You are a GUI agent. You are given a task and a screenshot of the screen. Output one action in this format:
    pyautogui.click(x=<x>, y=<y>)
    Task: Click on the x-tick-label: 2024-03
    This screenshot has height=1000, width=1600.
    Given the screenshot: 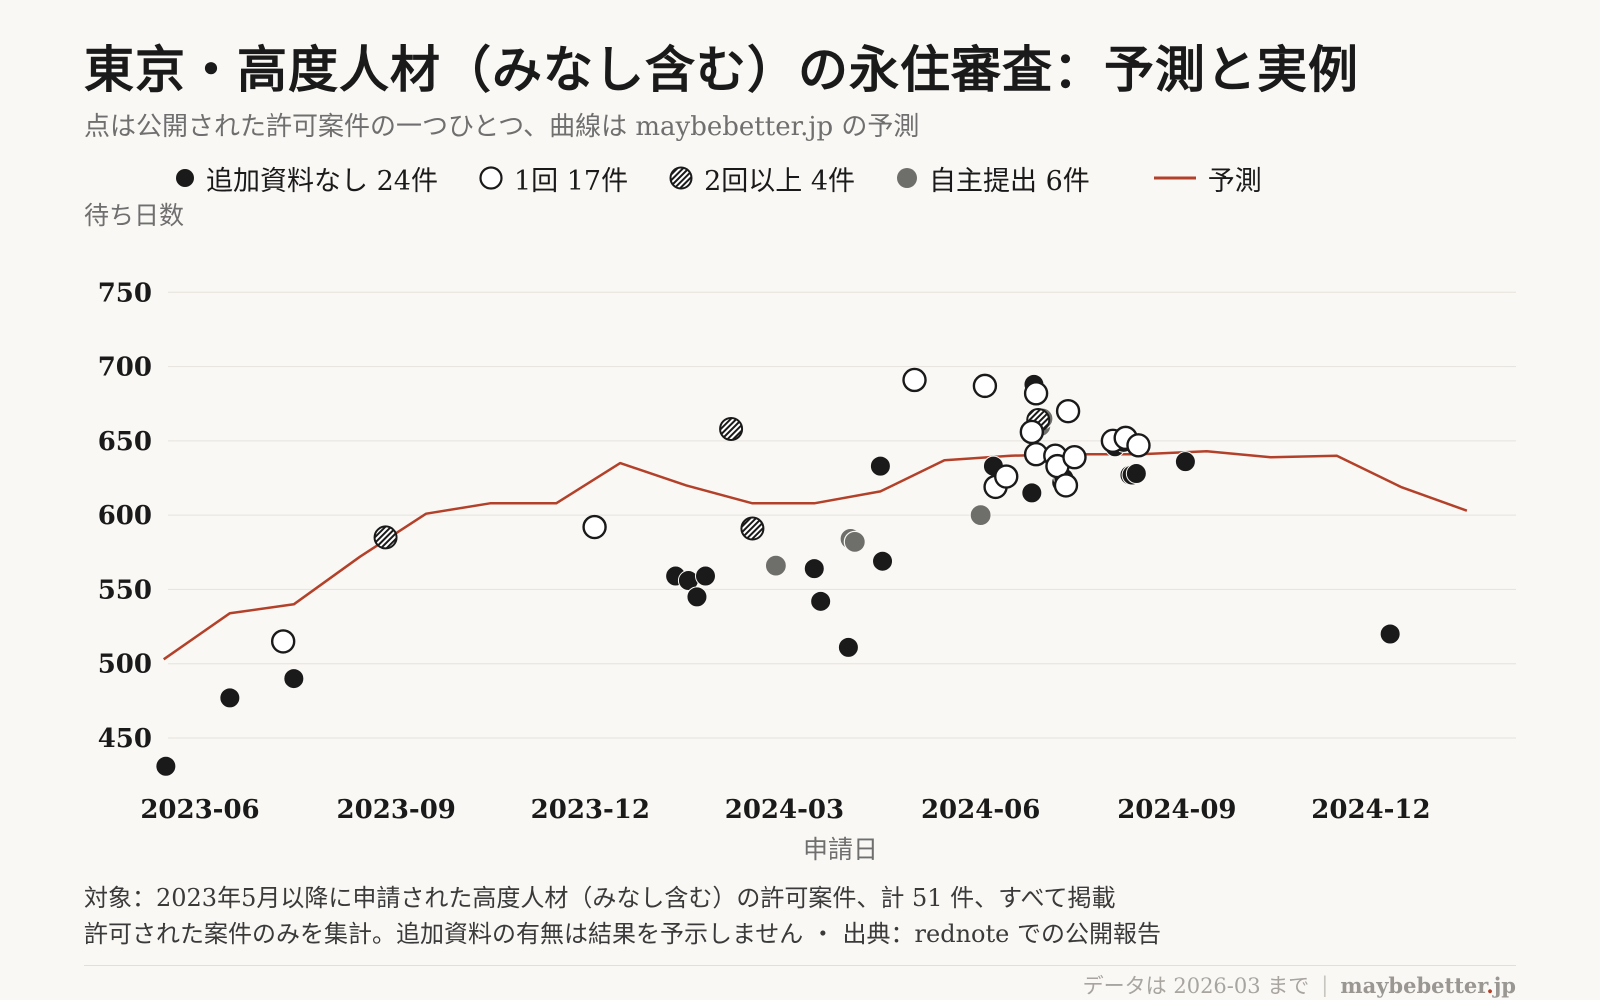 What is the action you would take?
    pyautogui.click(x=784, y=810)
    